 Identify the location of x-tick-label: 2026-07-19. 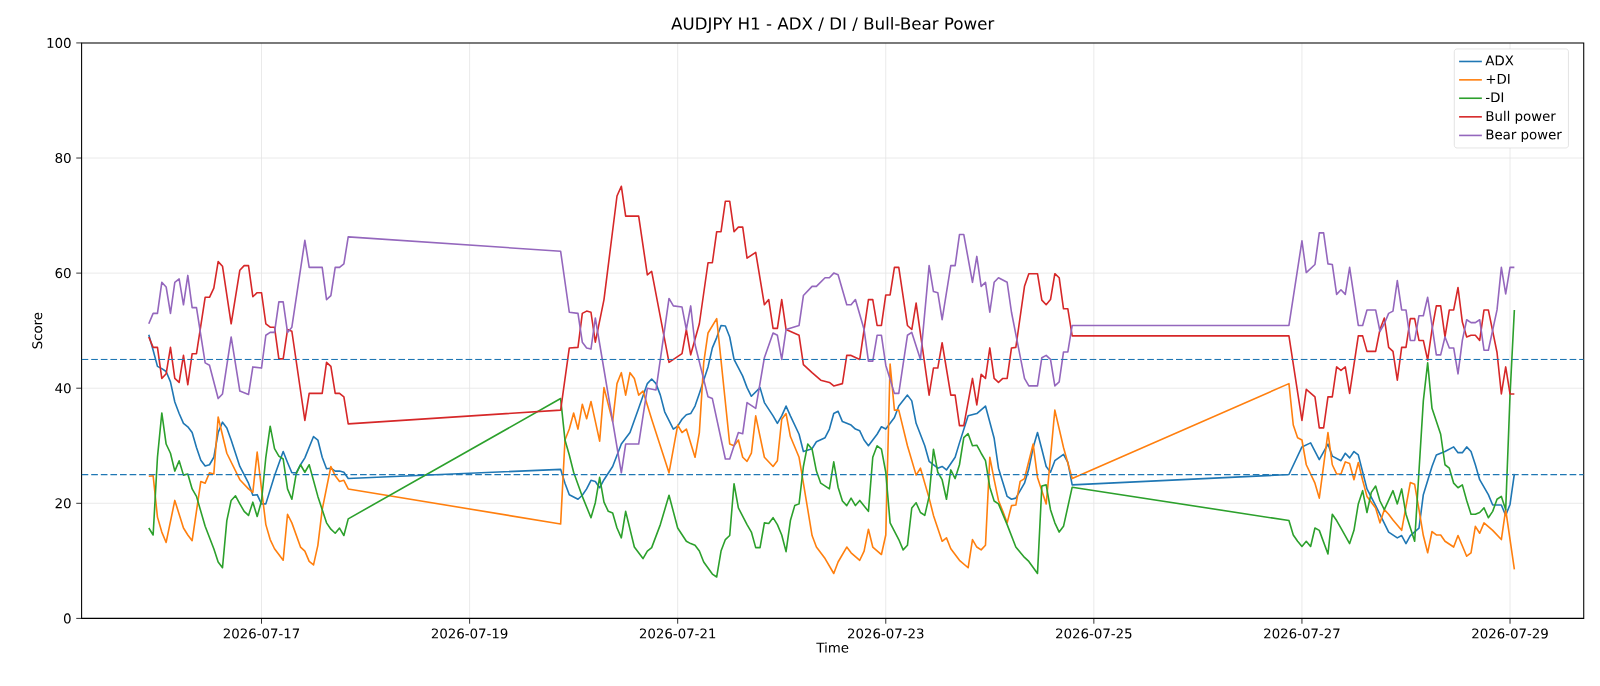
(469, 633).